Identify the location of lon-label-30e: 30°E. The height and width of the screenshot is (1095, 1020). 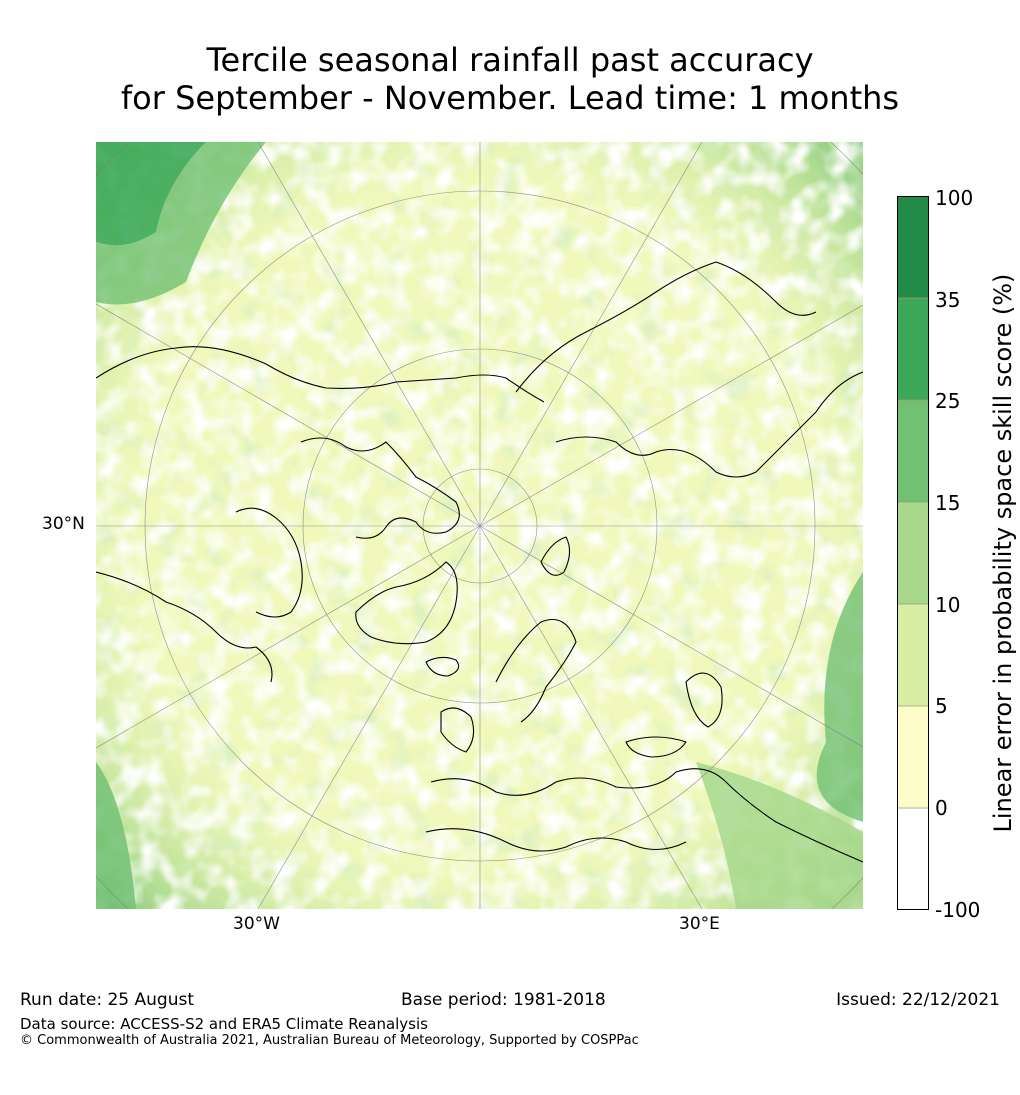
(699, 924).